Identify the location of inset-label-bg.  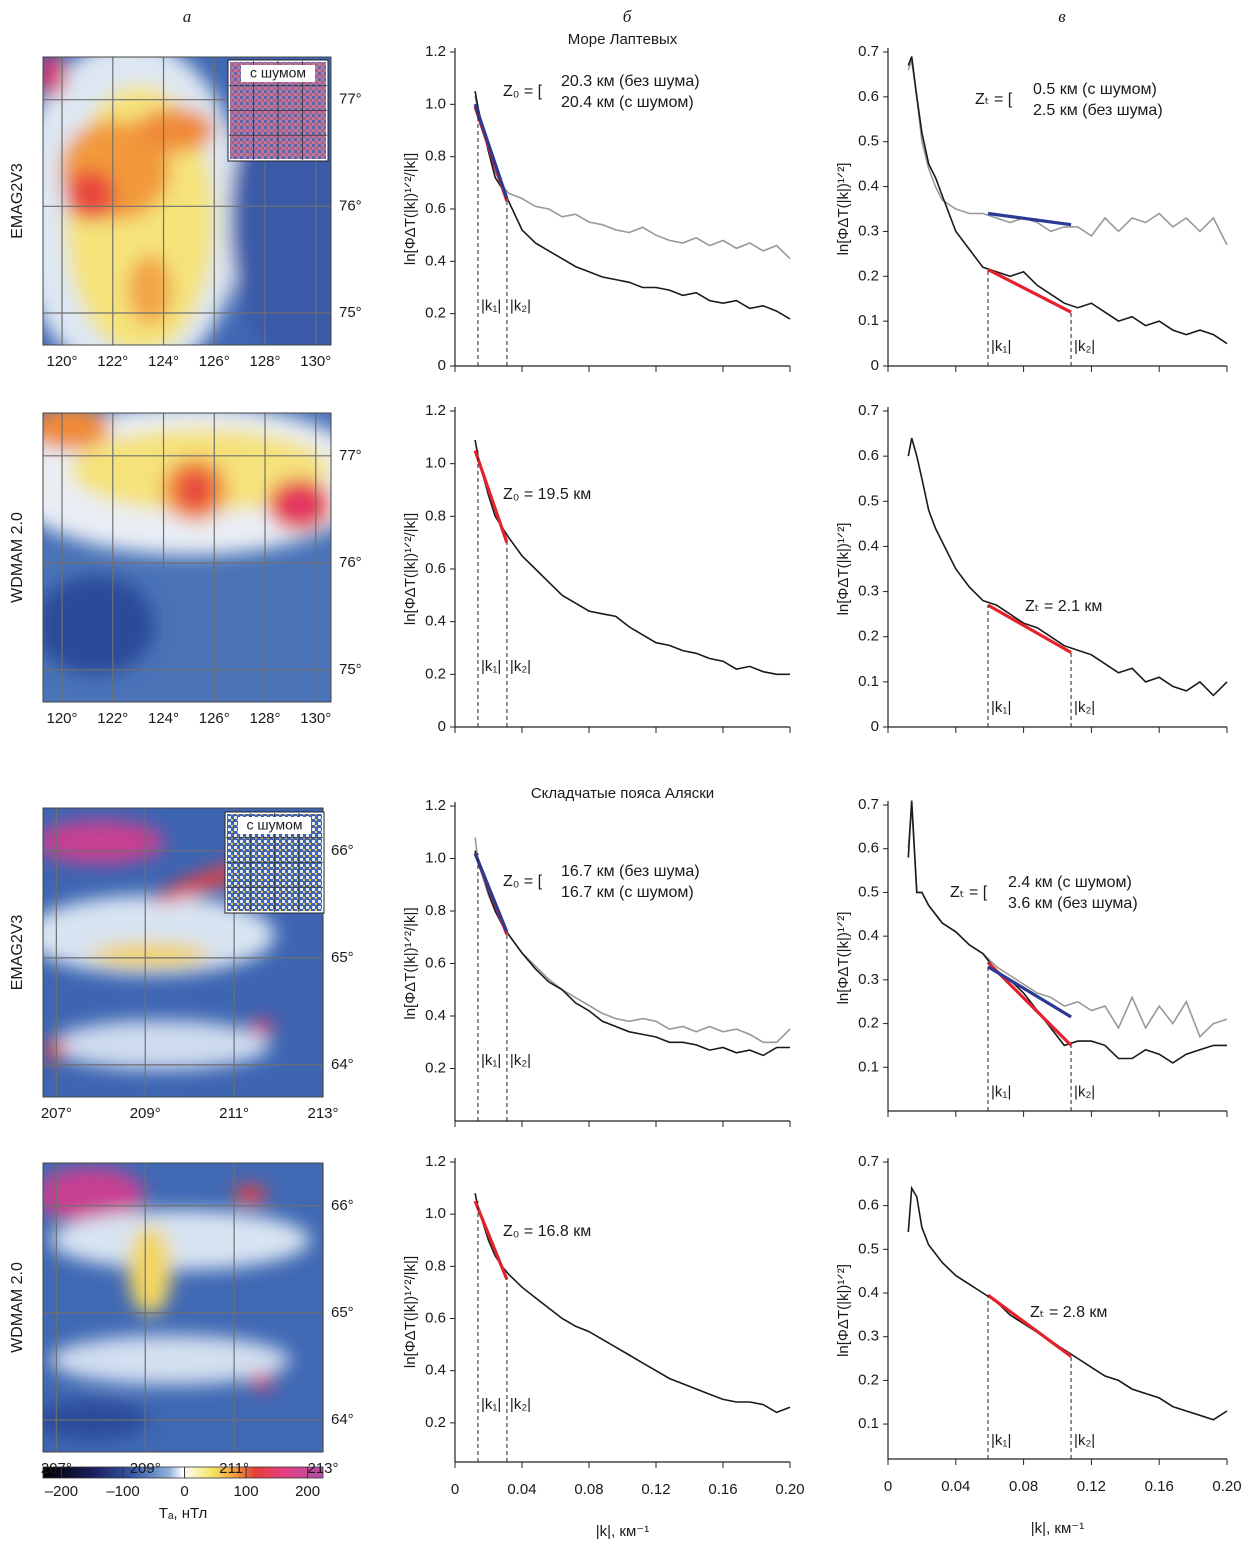
(278, 73).